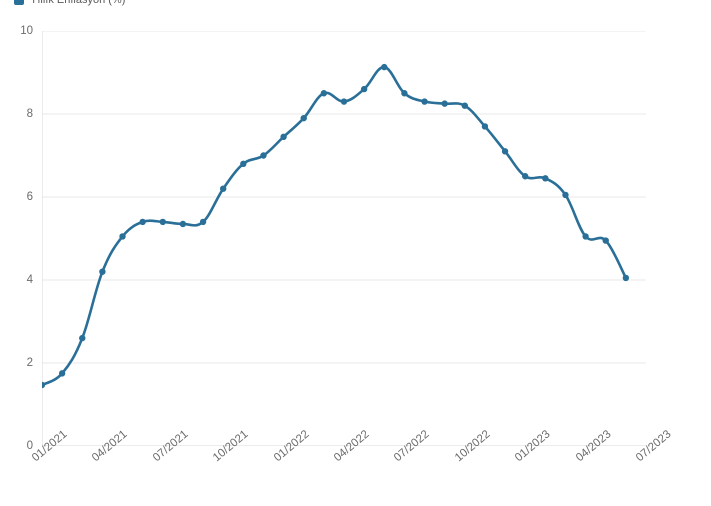  What do you see at coordinates (26, 31) in the screenshot?
I see `y-axis-tick-label: 10` at bounding box center [26, 31].